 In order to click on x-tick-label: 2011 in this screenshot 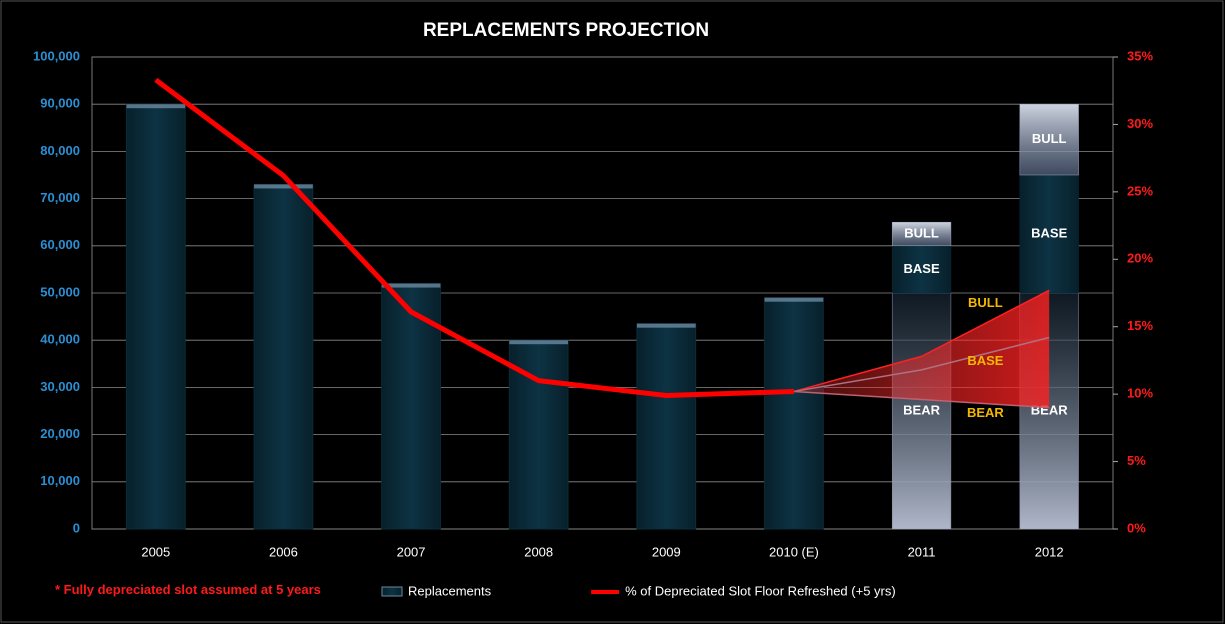, I will do `click(922, 551)`.